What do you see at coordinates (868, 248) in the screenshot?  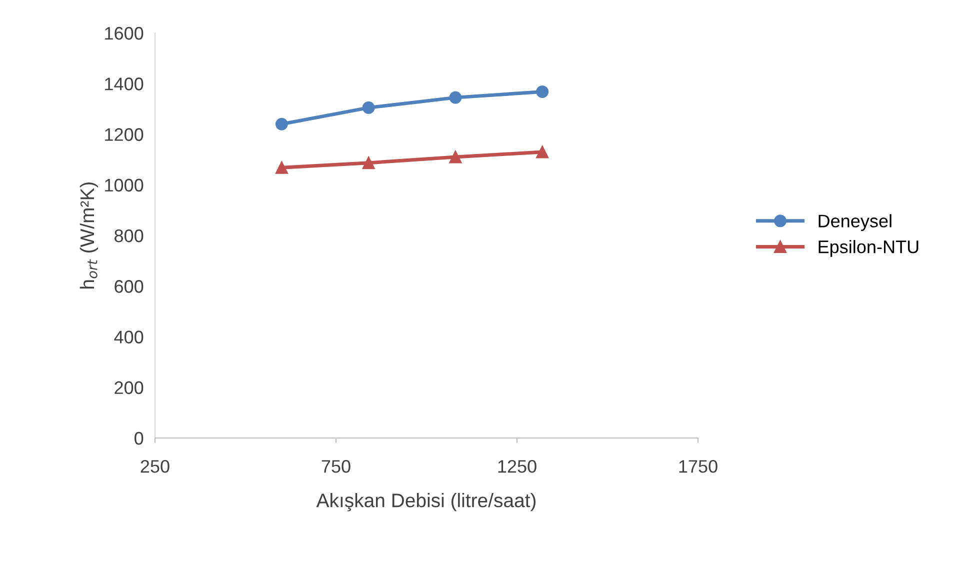 I see `legend-label: Epsilon-NTU` at bounding box center [868, 248].